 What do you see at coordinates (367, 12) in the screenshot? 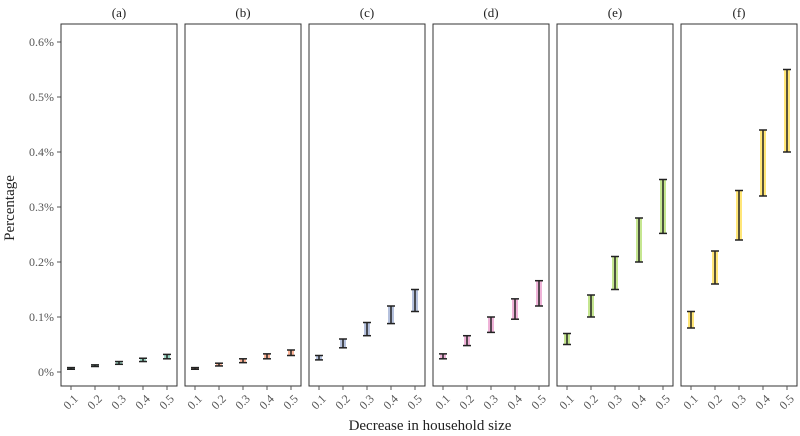
I see `panel-title: (c)` at bounding box center [367, 12].